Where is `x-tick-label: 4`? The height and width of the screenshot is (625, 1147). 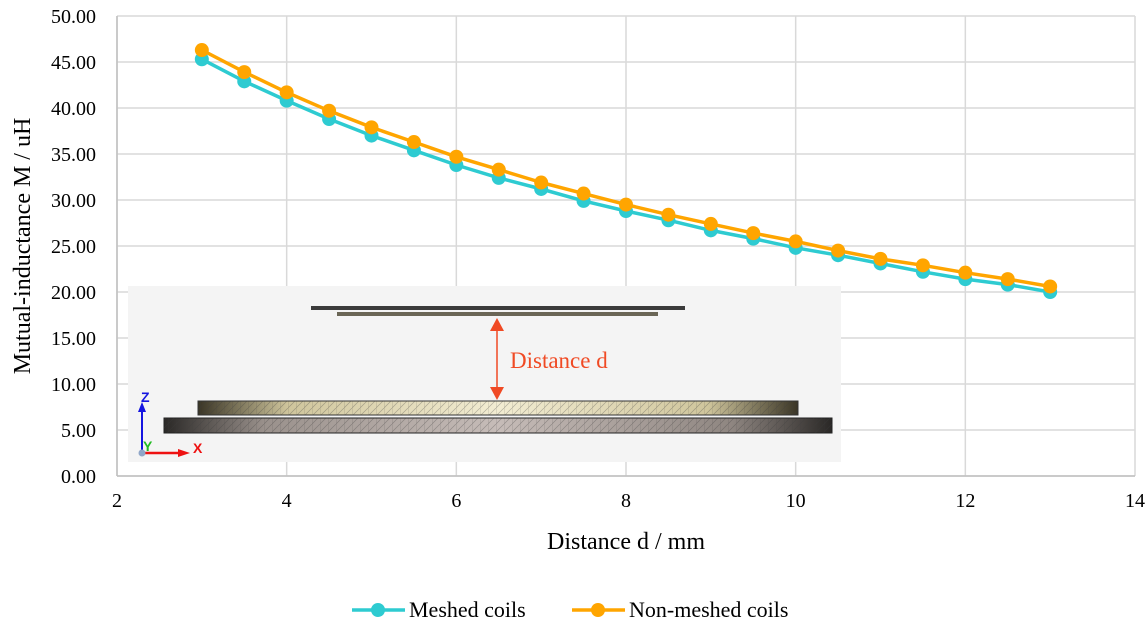 x-tick-label: 4 is located at coordinates (287, 501).